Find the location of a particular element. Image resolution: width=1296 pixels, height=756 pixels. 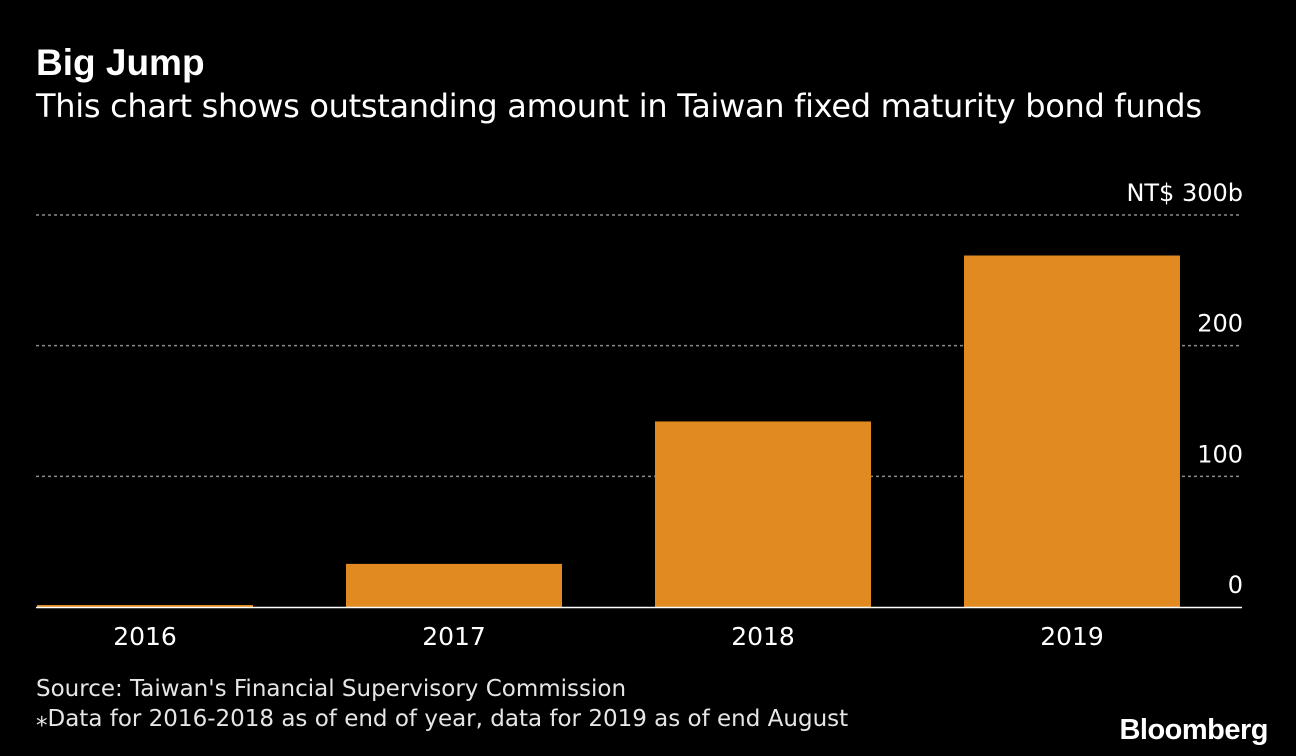

y-tick-label: 100 is located at coordinates (1220, 454).